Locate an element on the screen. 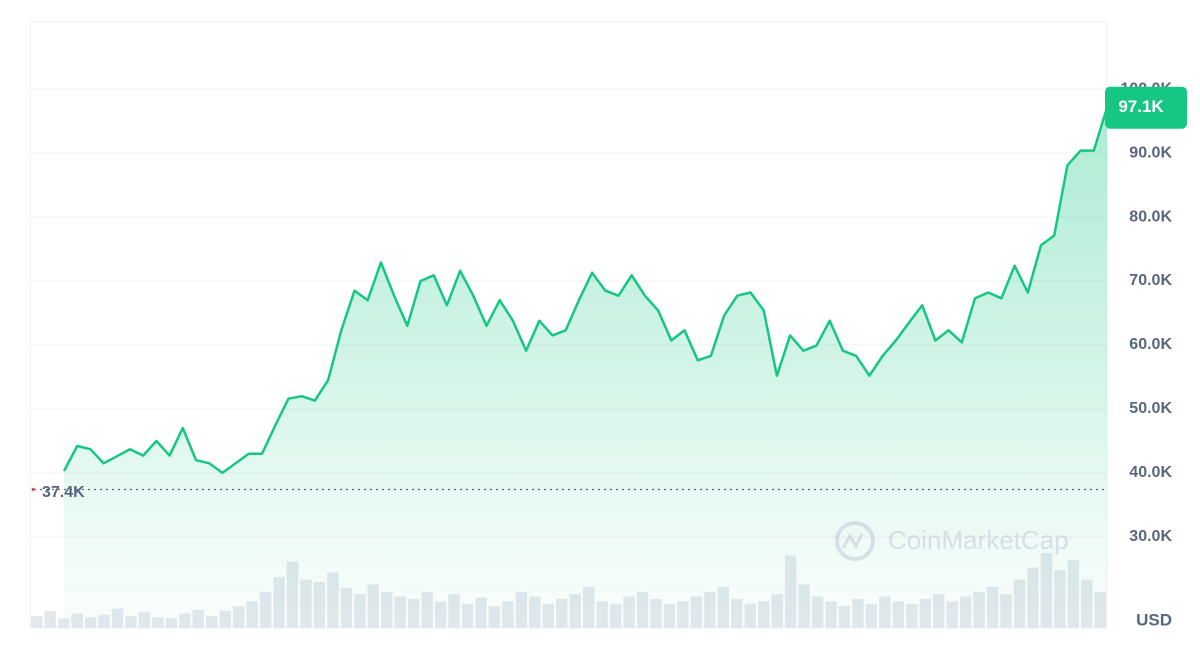  watermark-text: CoinMarketCap is located at coordinates (978, 540).